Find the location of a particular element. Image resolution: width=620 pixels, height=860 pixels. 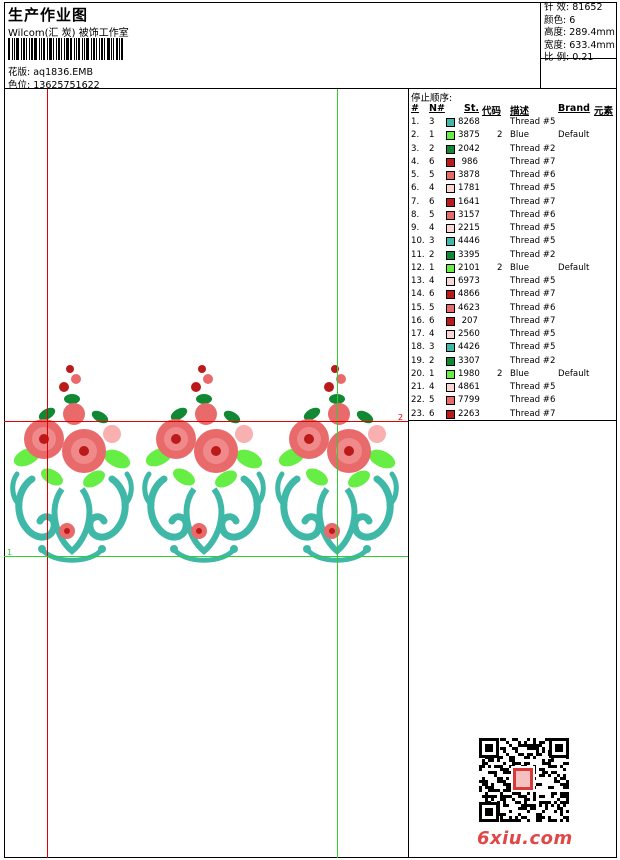

thread-row: 22. 5 7799 Thread #6 is located at coordinates (513, 400).